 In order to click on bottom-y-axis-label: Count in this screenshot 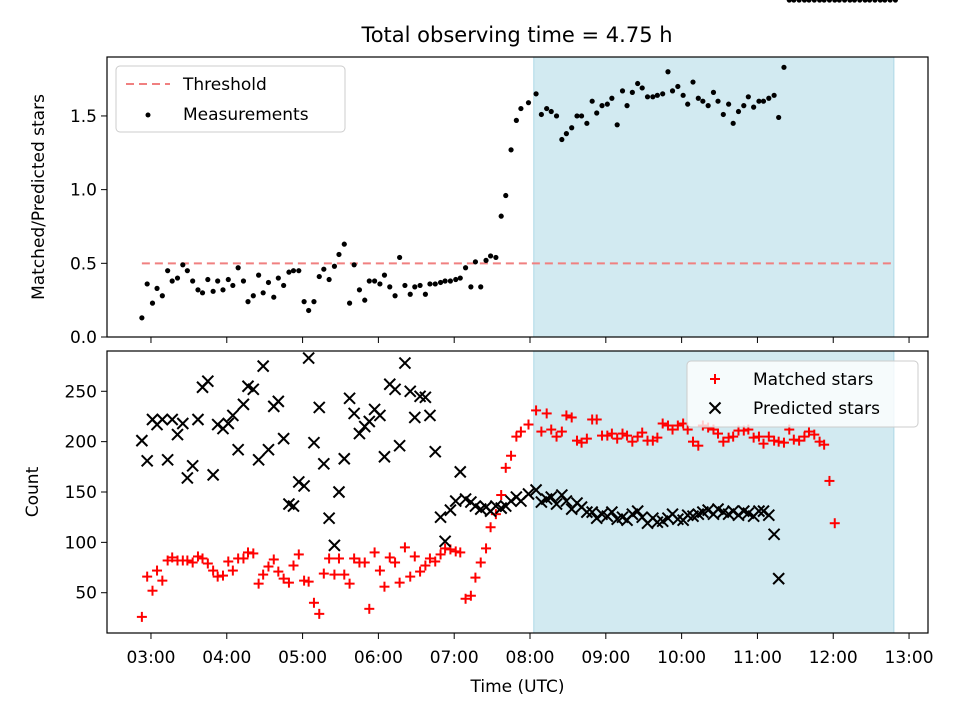, I will do `click(33, 491)`.